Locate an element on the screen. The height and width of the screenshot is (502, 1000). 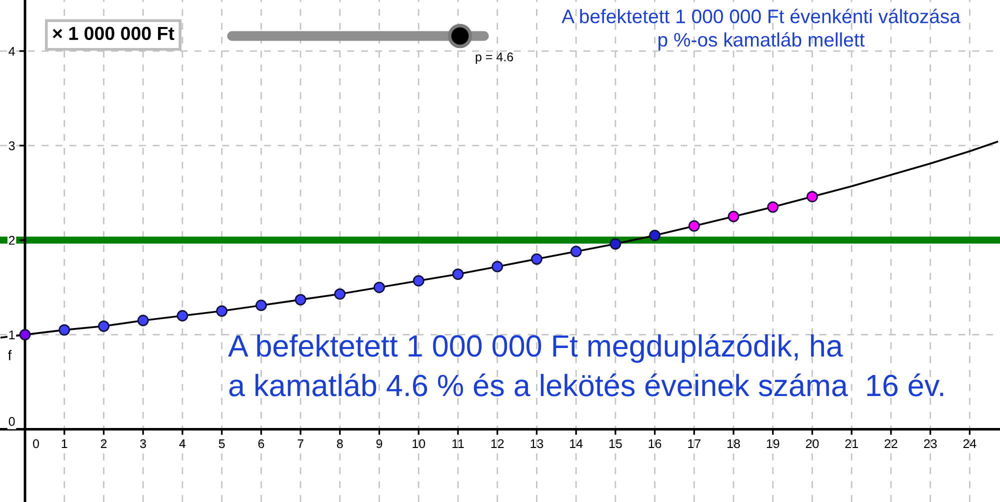
annotation: p = 4.6 is located at coordinates (495, 58).